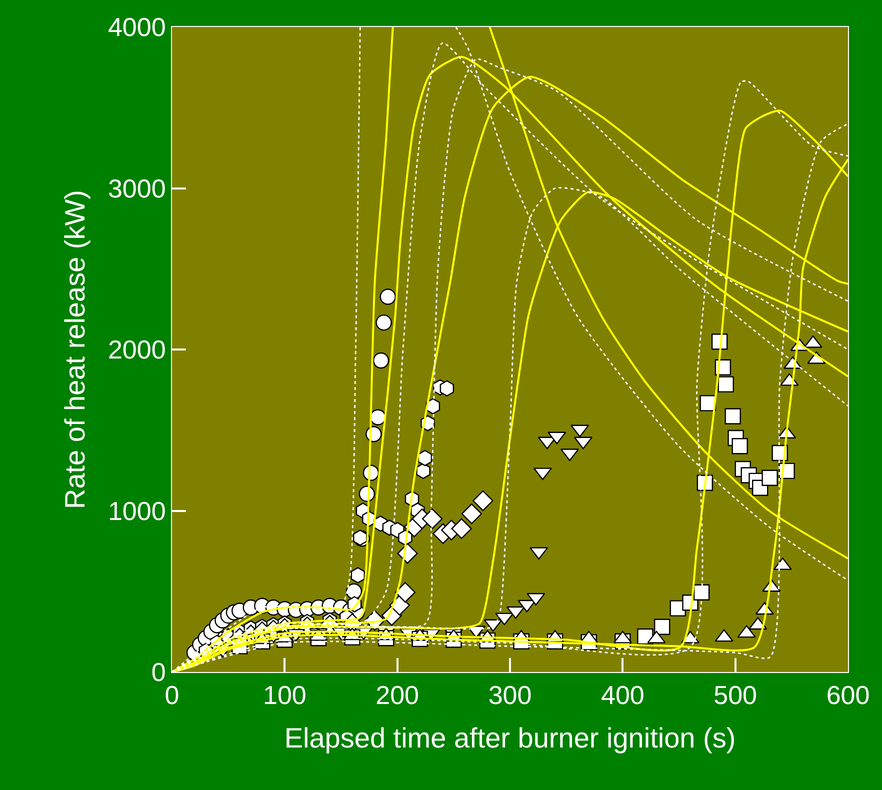  What do you see at coordinates (137, 511) in the screenshot?
I see `y-tick-label: 1000` at bounding box center [137, 511].